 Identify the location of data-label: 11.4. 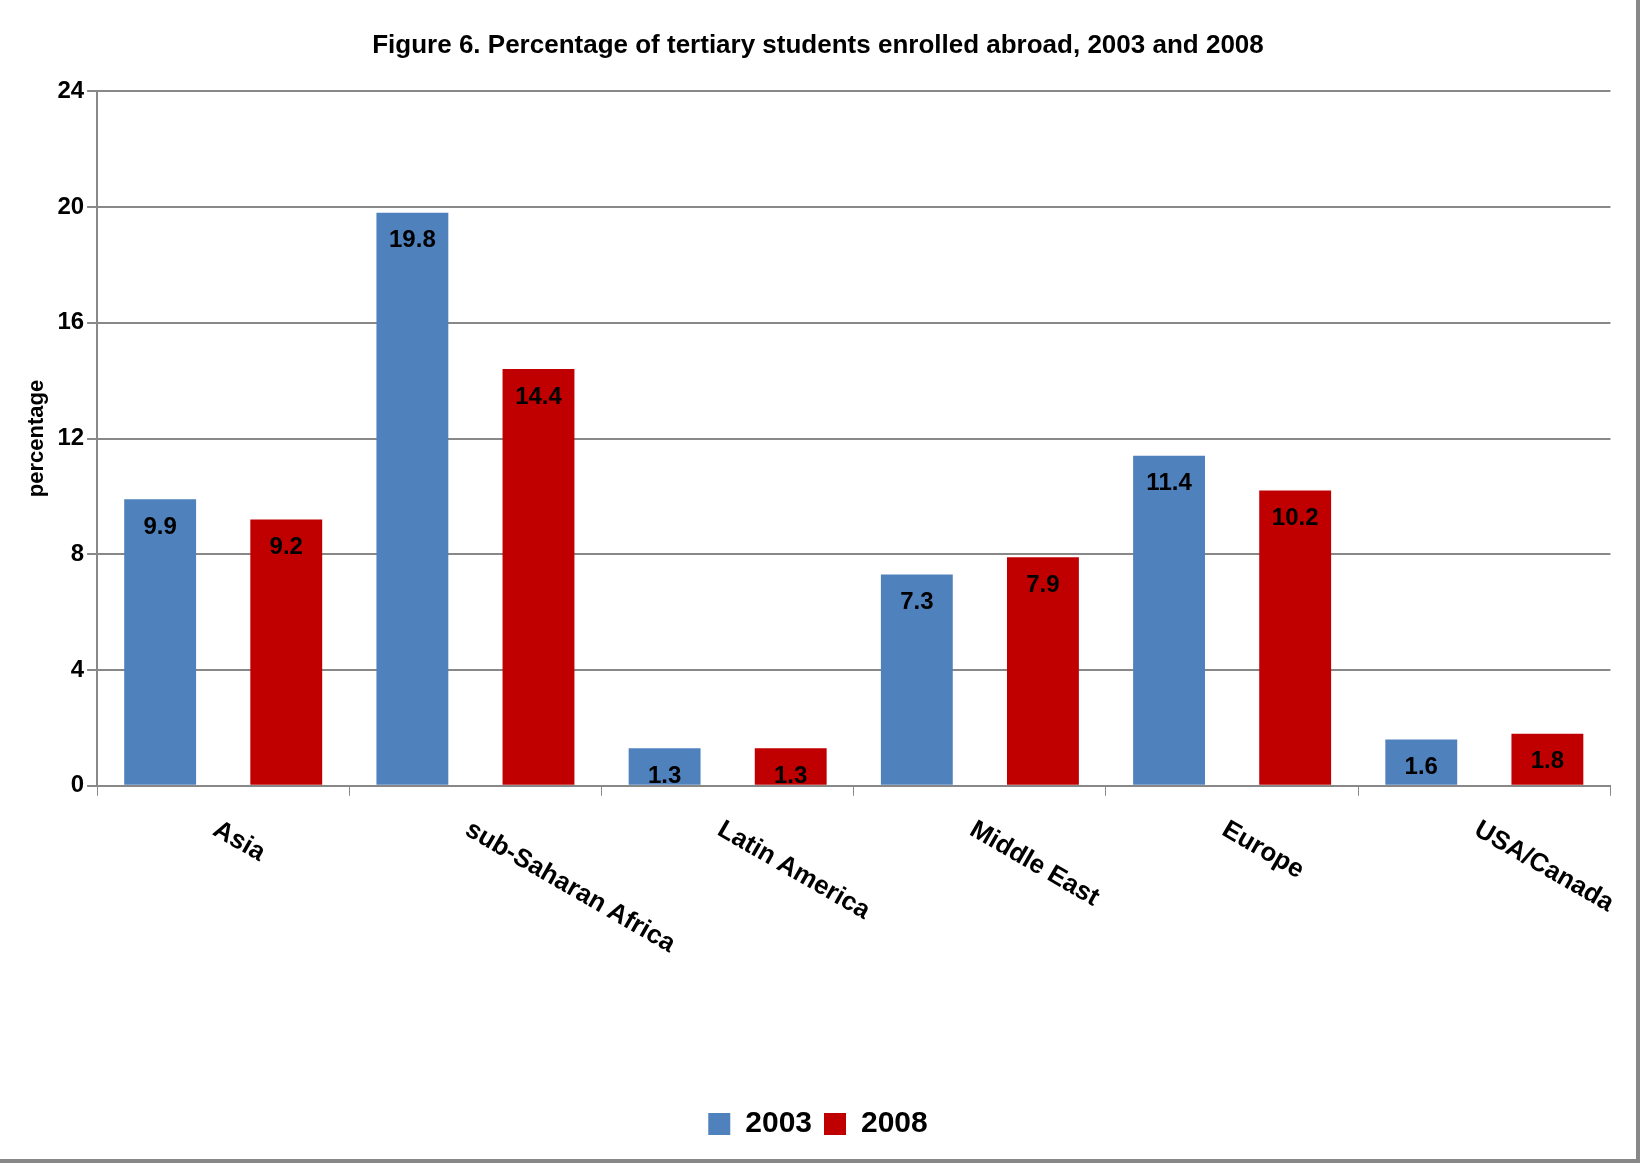
(1169, 482).